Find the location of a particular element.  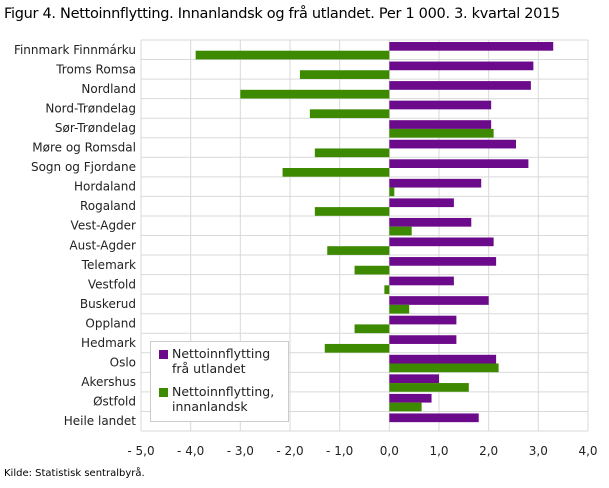

category-label: Telemark is located at coordinates (108, 265).